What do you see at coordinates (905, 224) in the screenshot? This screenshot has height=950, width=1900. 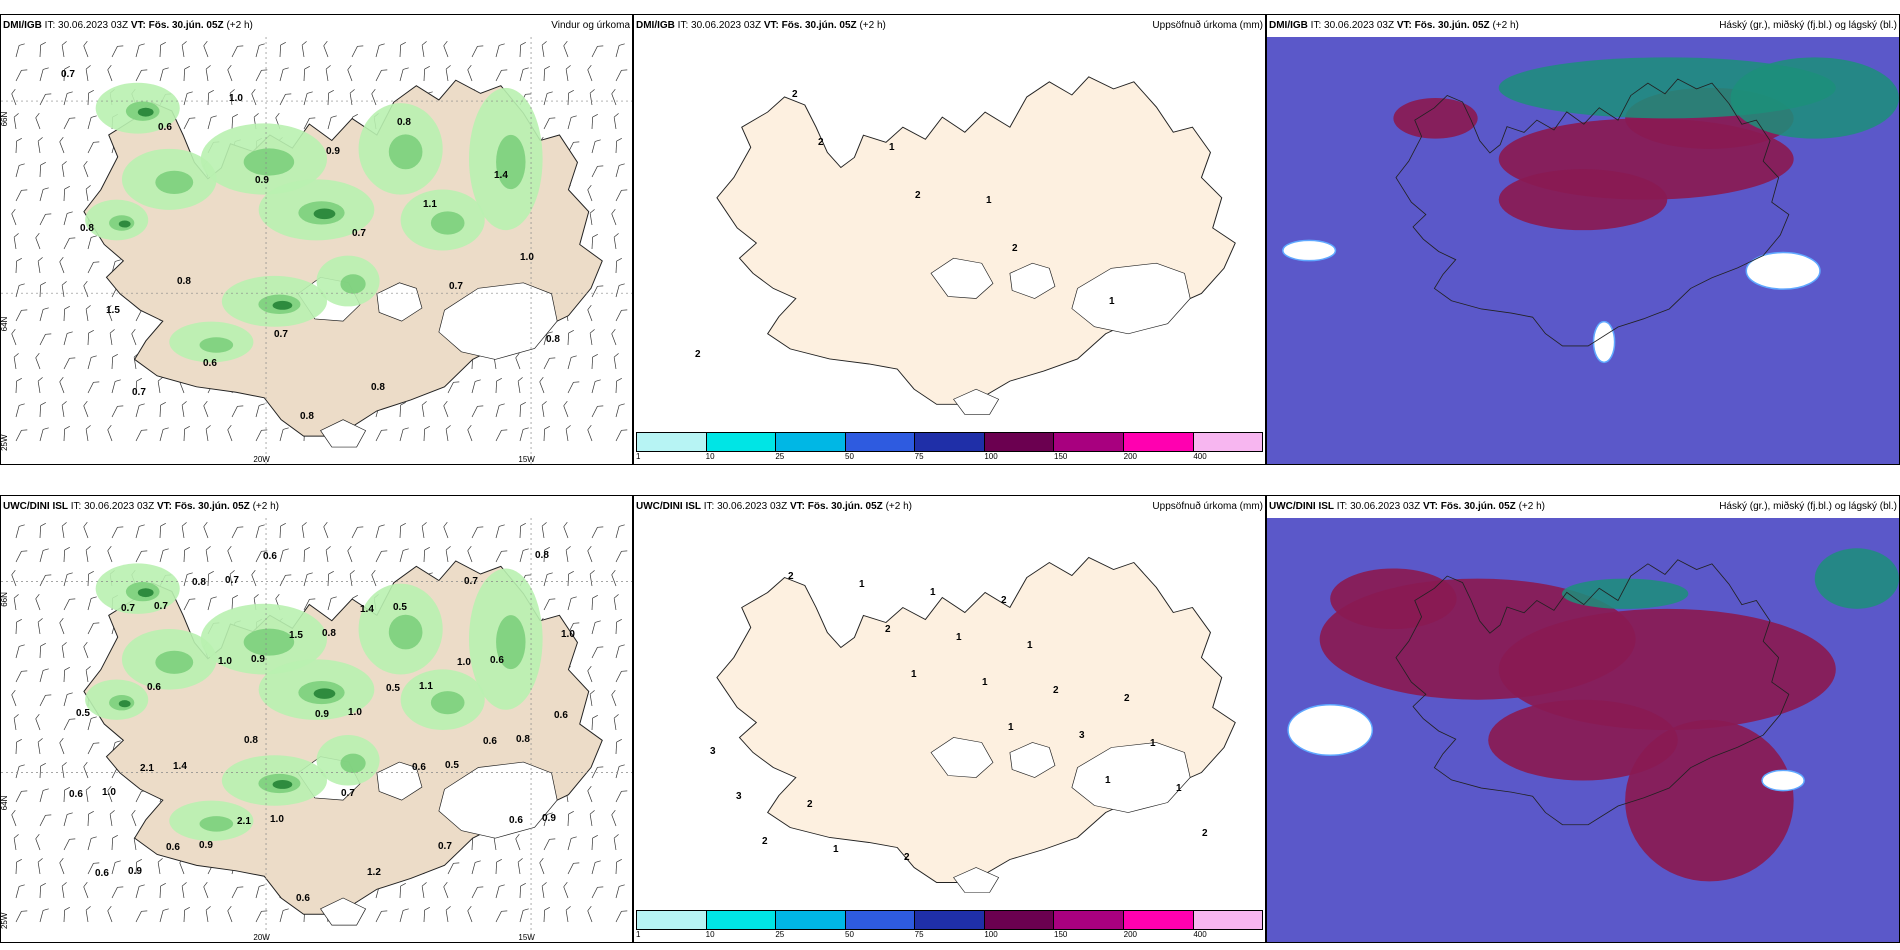 I see `value-labels: 2 2 2 1 2 2 1 1` at bounding box center [905, 224].